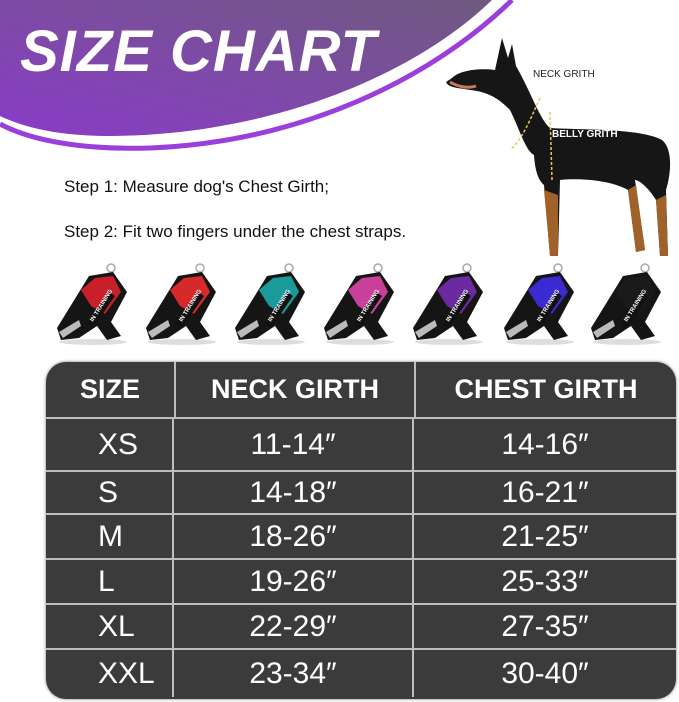 The height and width of the screenshot is (702, 679). What do you see at coordinates (585, 134) in the screenshot?
I see `belly-girth-label: BELLY GRITH` at bounding box center [585, 134].